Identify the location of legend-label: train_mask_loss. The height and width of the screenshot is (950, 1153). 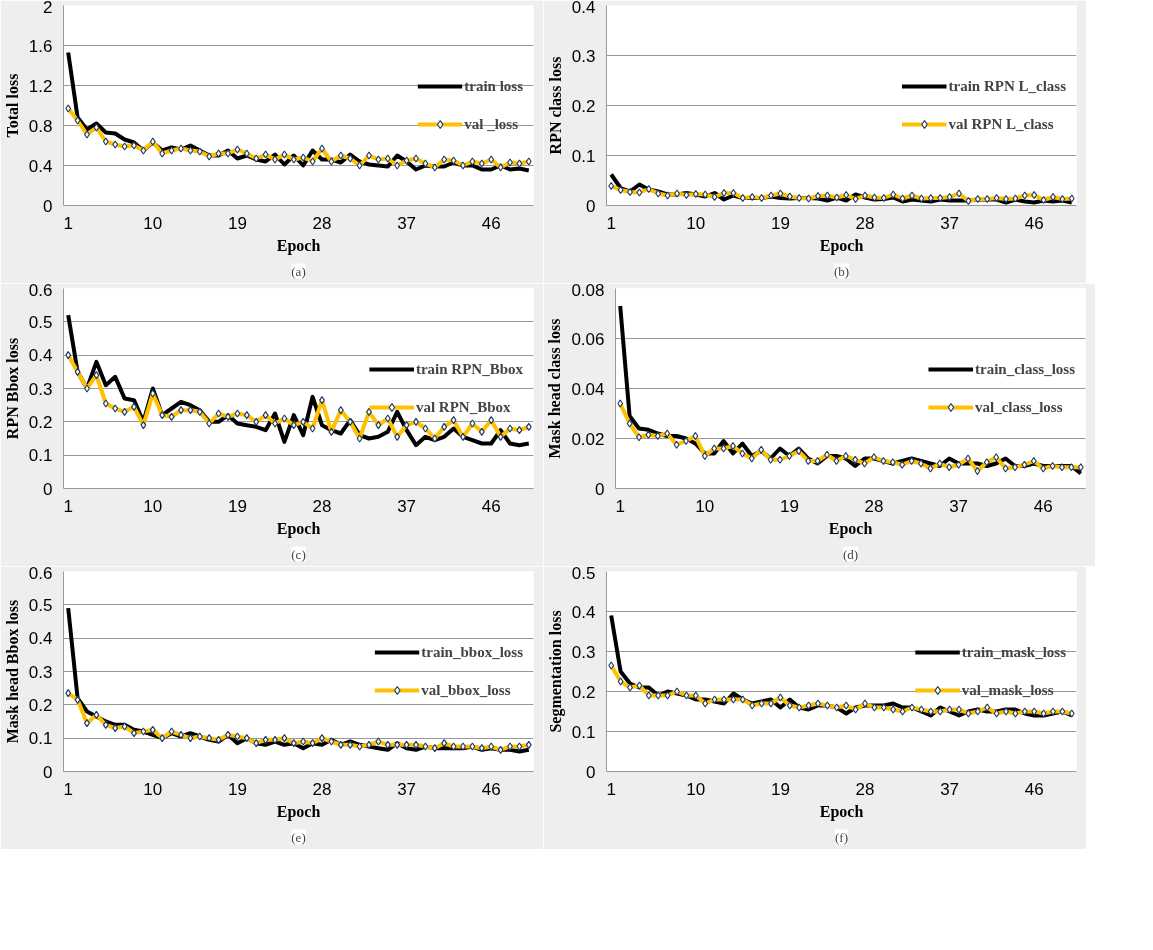
(1013, 652).